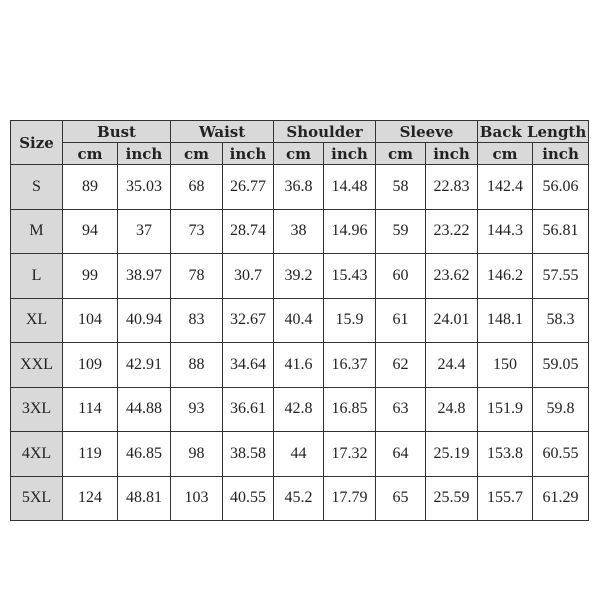 Image resolution: width=600 pixels, height=600 pixels. What do you see at coordinates (36, 187) in the screenshot?
I see `size-cell: S` at bounding box center [36, 187].